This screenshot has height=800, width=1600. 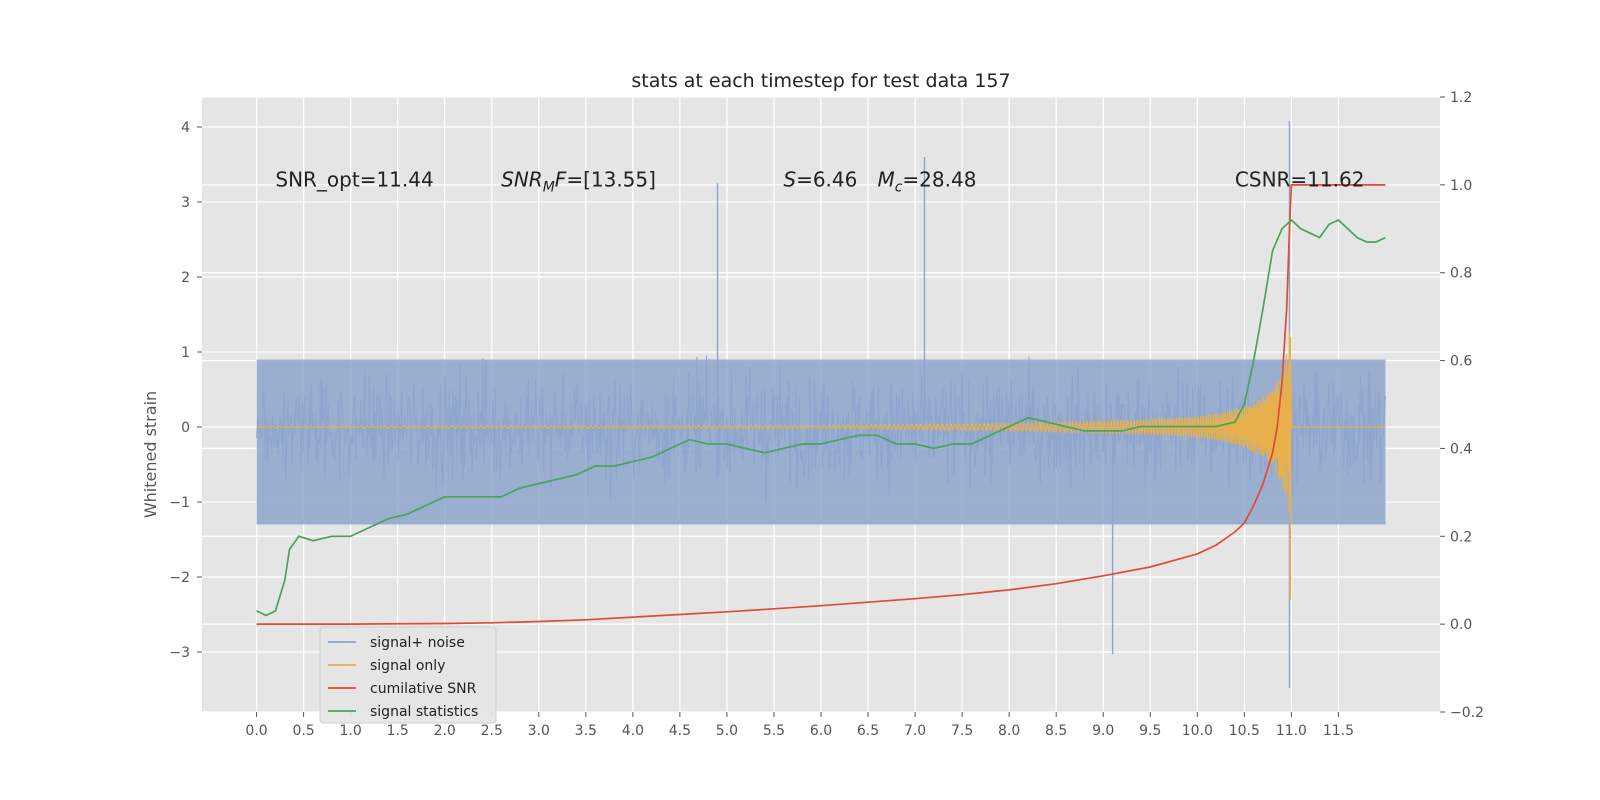 What do you see at coordinates (256, 731) in the screenshot?
I see `x-tick-label: 0.0` at bounding box center [256, 731].